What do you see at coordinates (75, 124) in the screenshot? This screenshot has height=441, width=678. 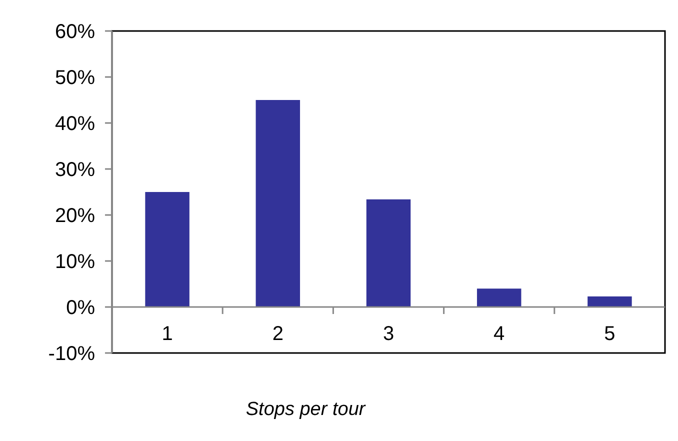 I see `y-tick-label: 40%` at bounding box center [75, 124].